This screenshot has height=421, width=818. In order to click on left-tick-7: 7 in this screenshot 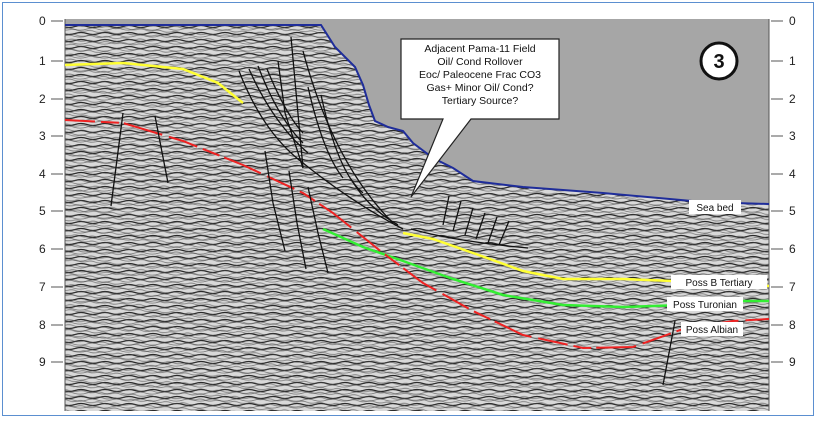, I will do `click(42, 287)`.